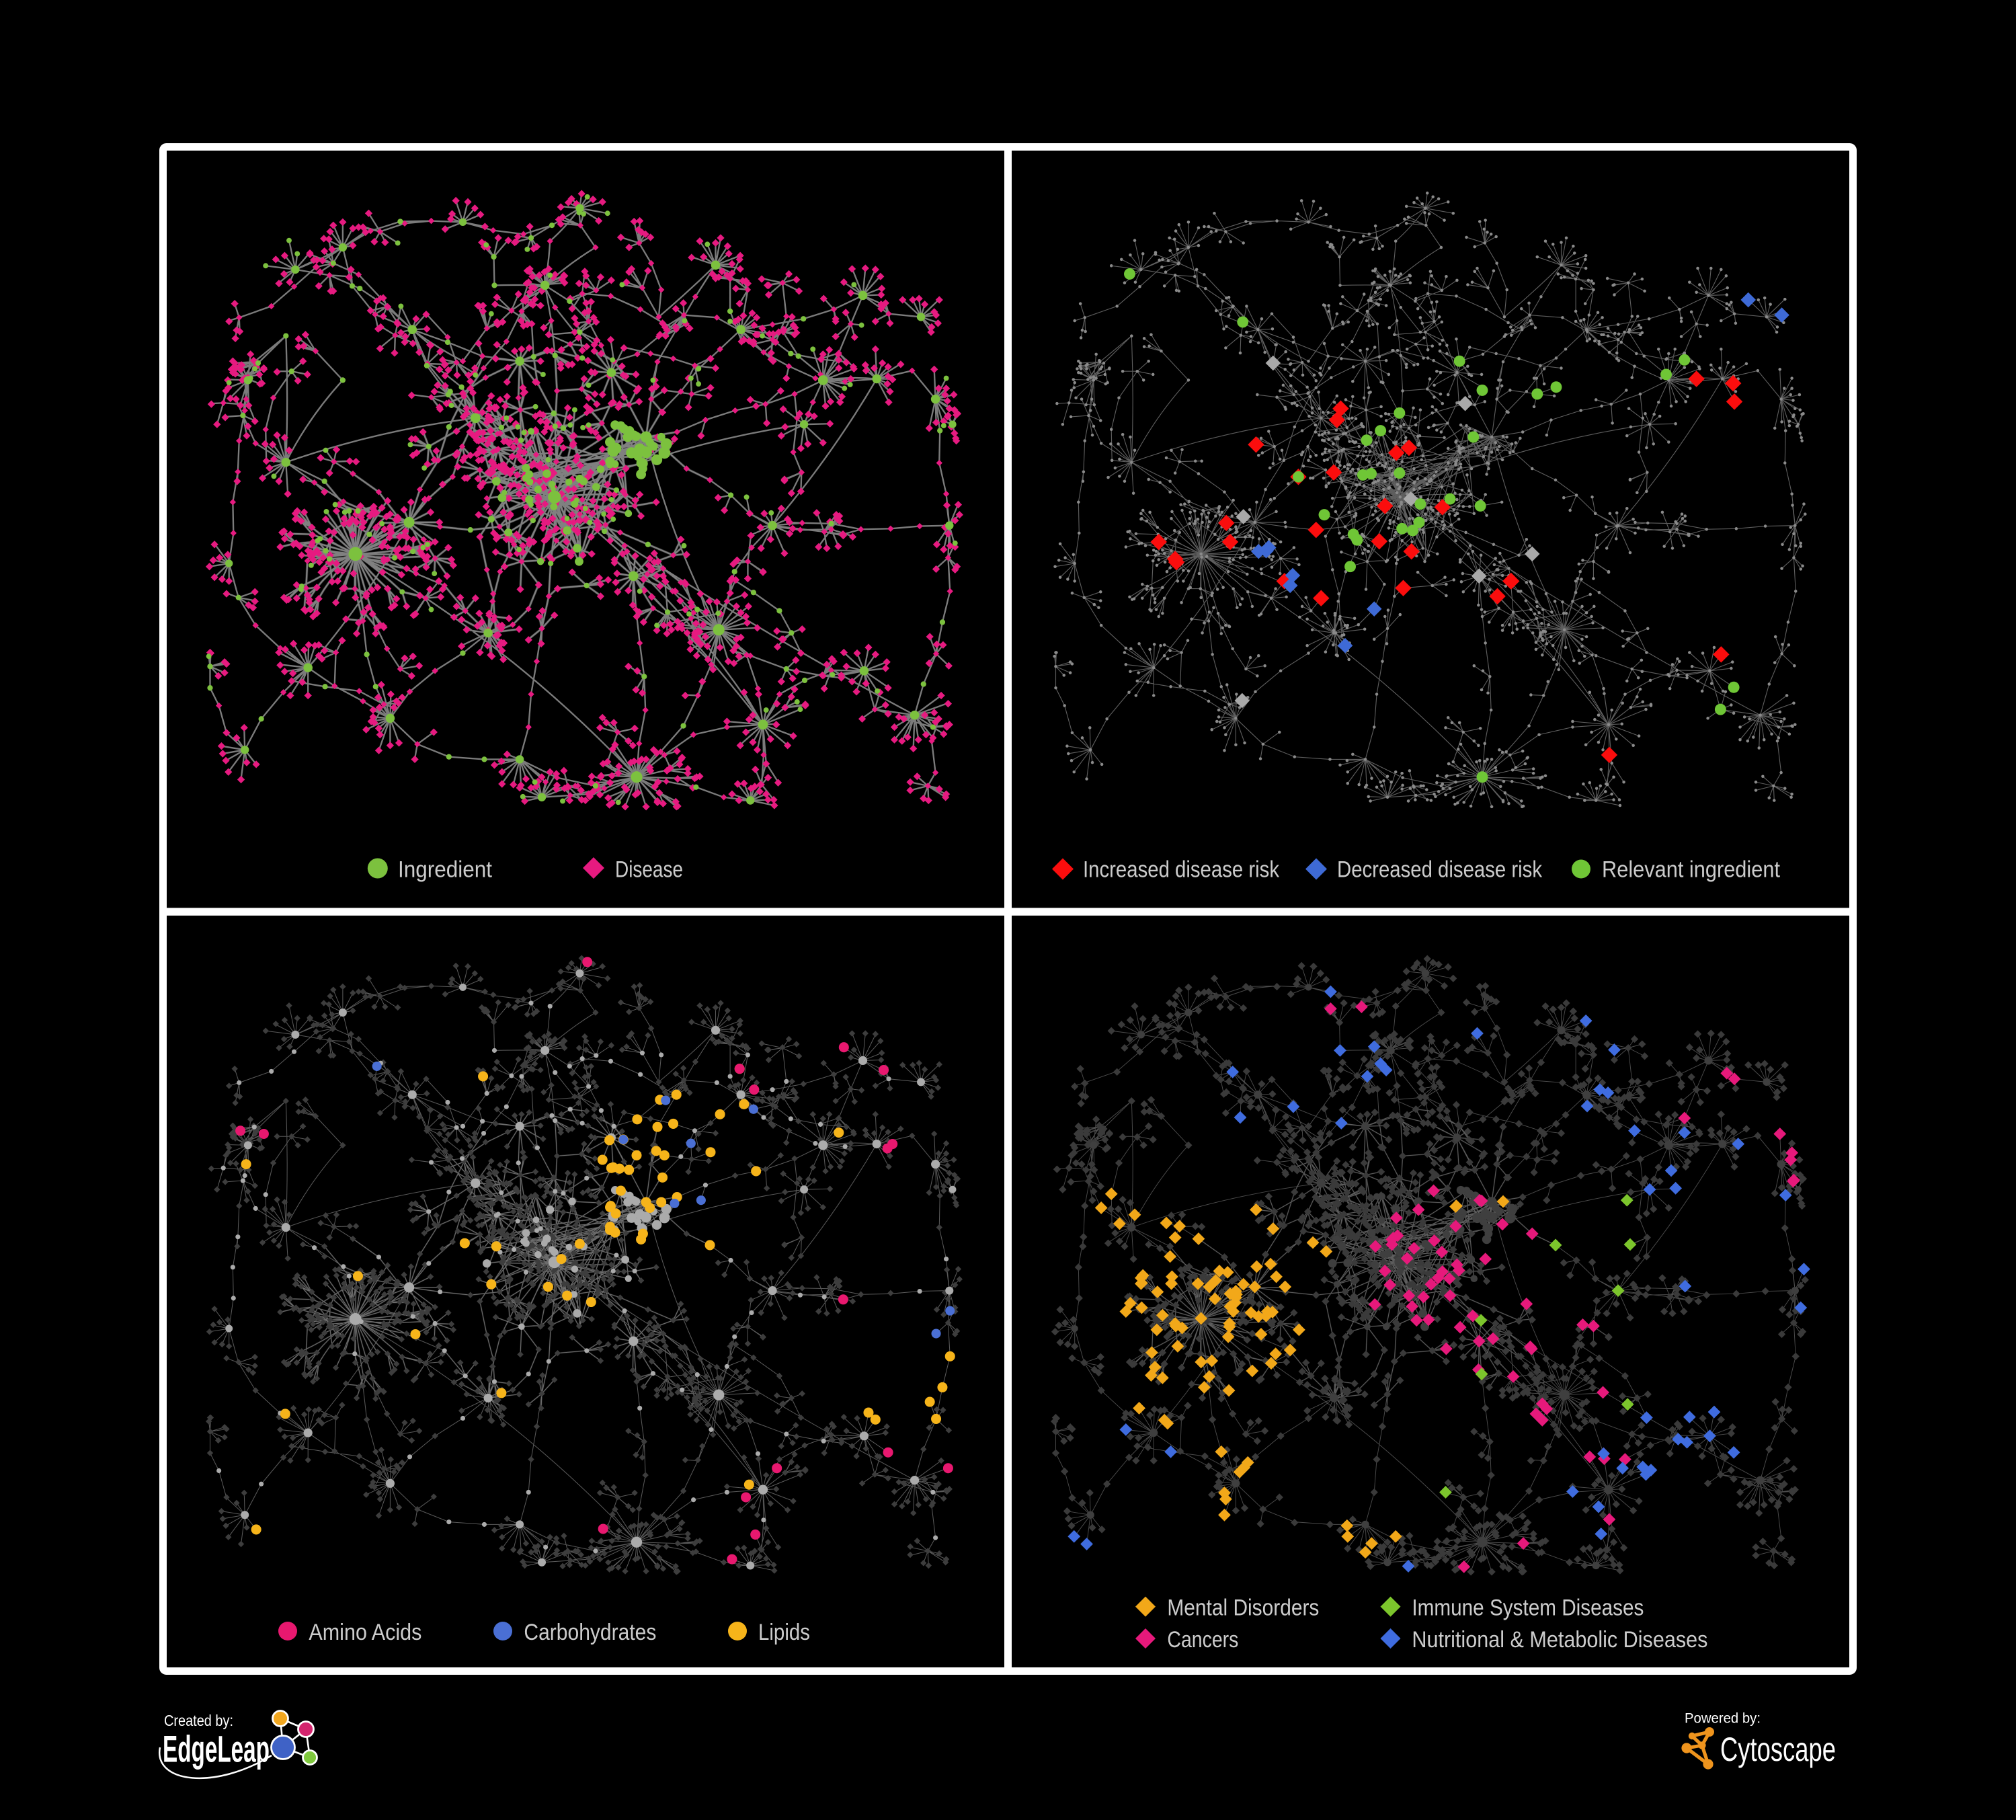 The image size is (2016, 1820). Describe the element at coordinates (784, 1632) in the screenshot. I see `svg-text: Lipids` at that location.